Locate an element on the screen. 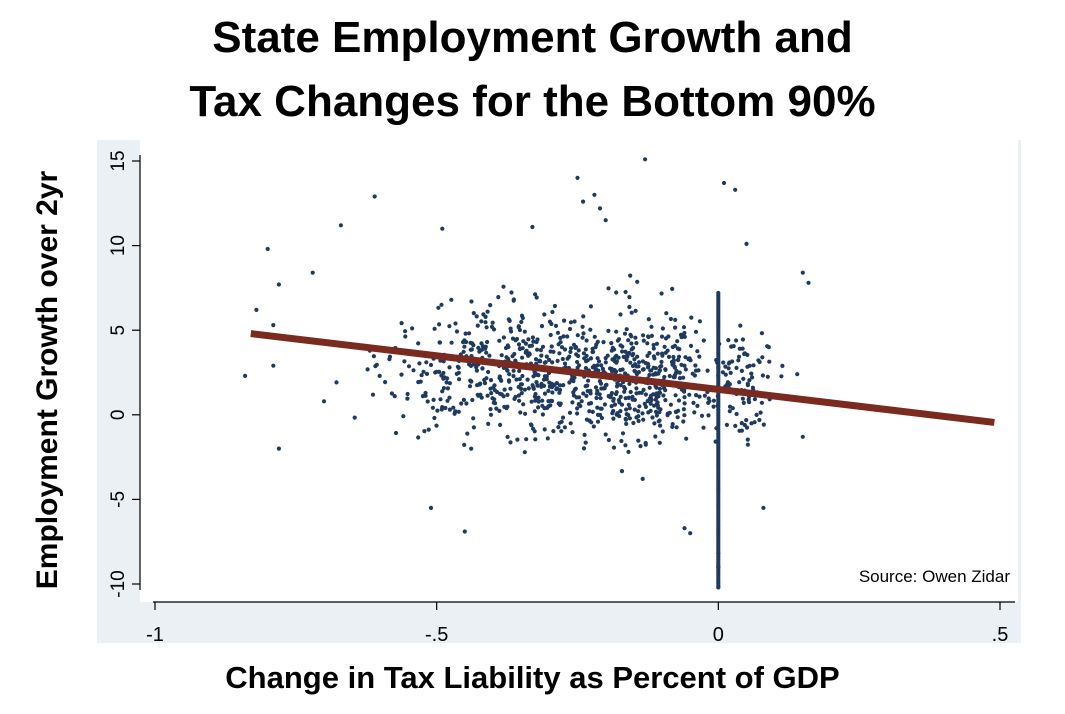 This screenshot has width=1065, height=714. y-tick-label: 0 is located at coordinates (118, 415).